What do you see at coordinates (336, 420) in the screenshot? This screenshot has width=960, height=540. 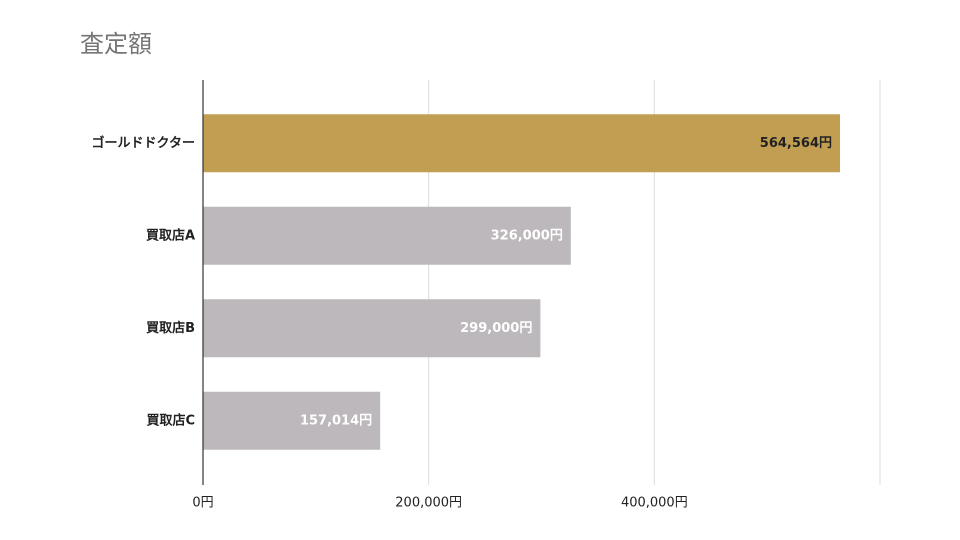 I see `value-label: 157,014円` at bounding box center [336, 420].